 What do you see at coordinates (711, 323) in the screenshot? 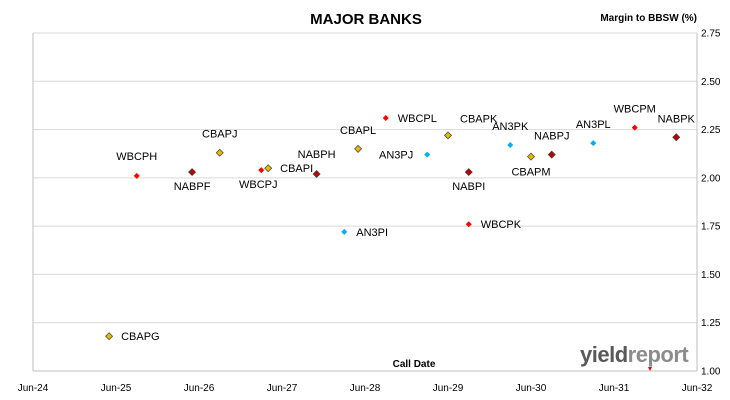
I see `y-tick-label: 1.25` at bounding box center [711, 323].